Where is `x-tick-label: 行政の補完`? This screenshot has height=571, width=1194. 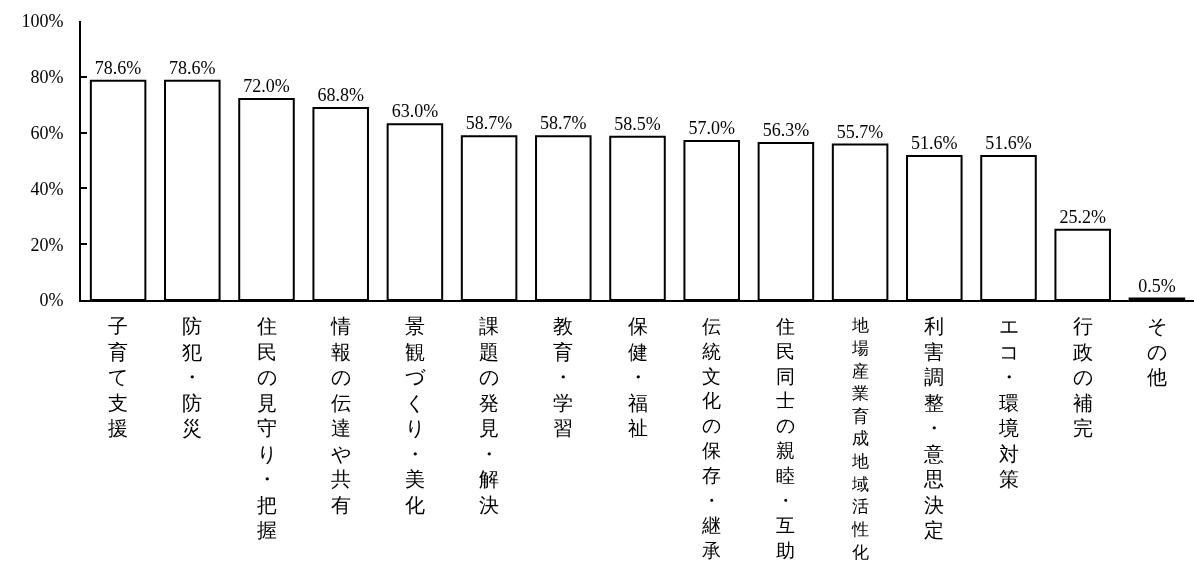 x-tick-label: 行政の補完 is located at coordinates (1082, 378).